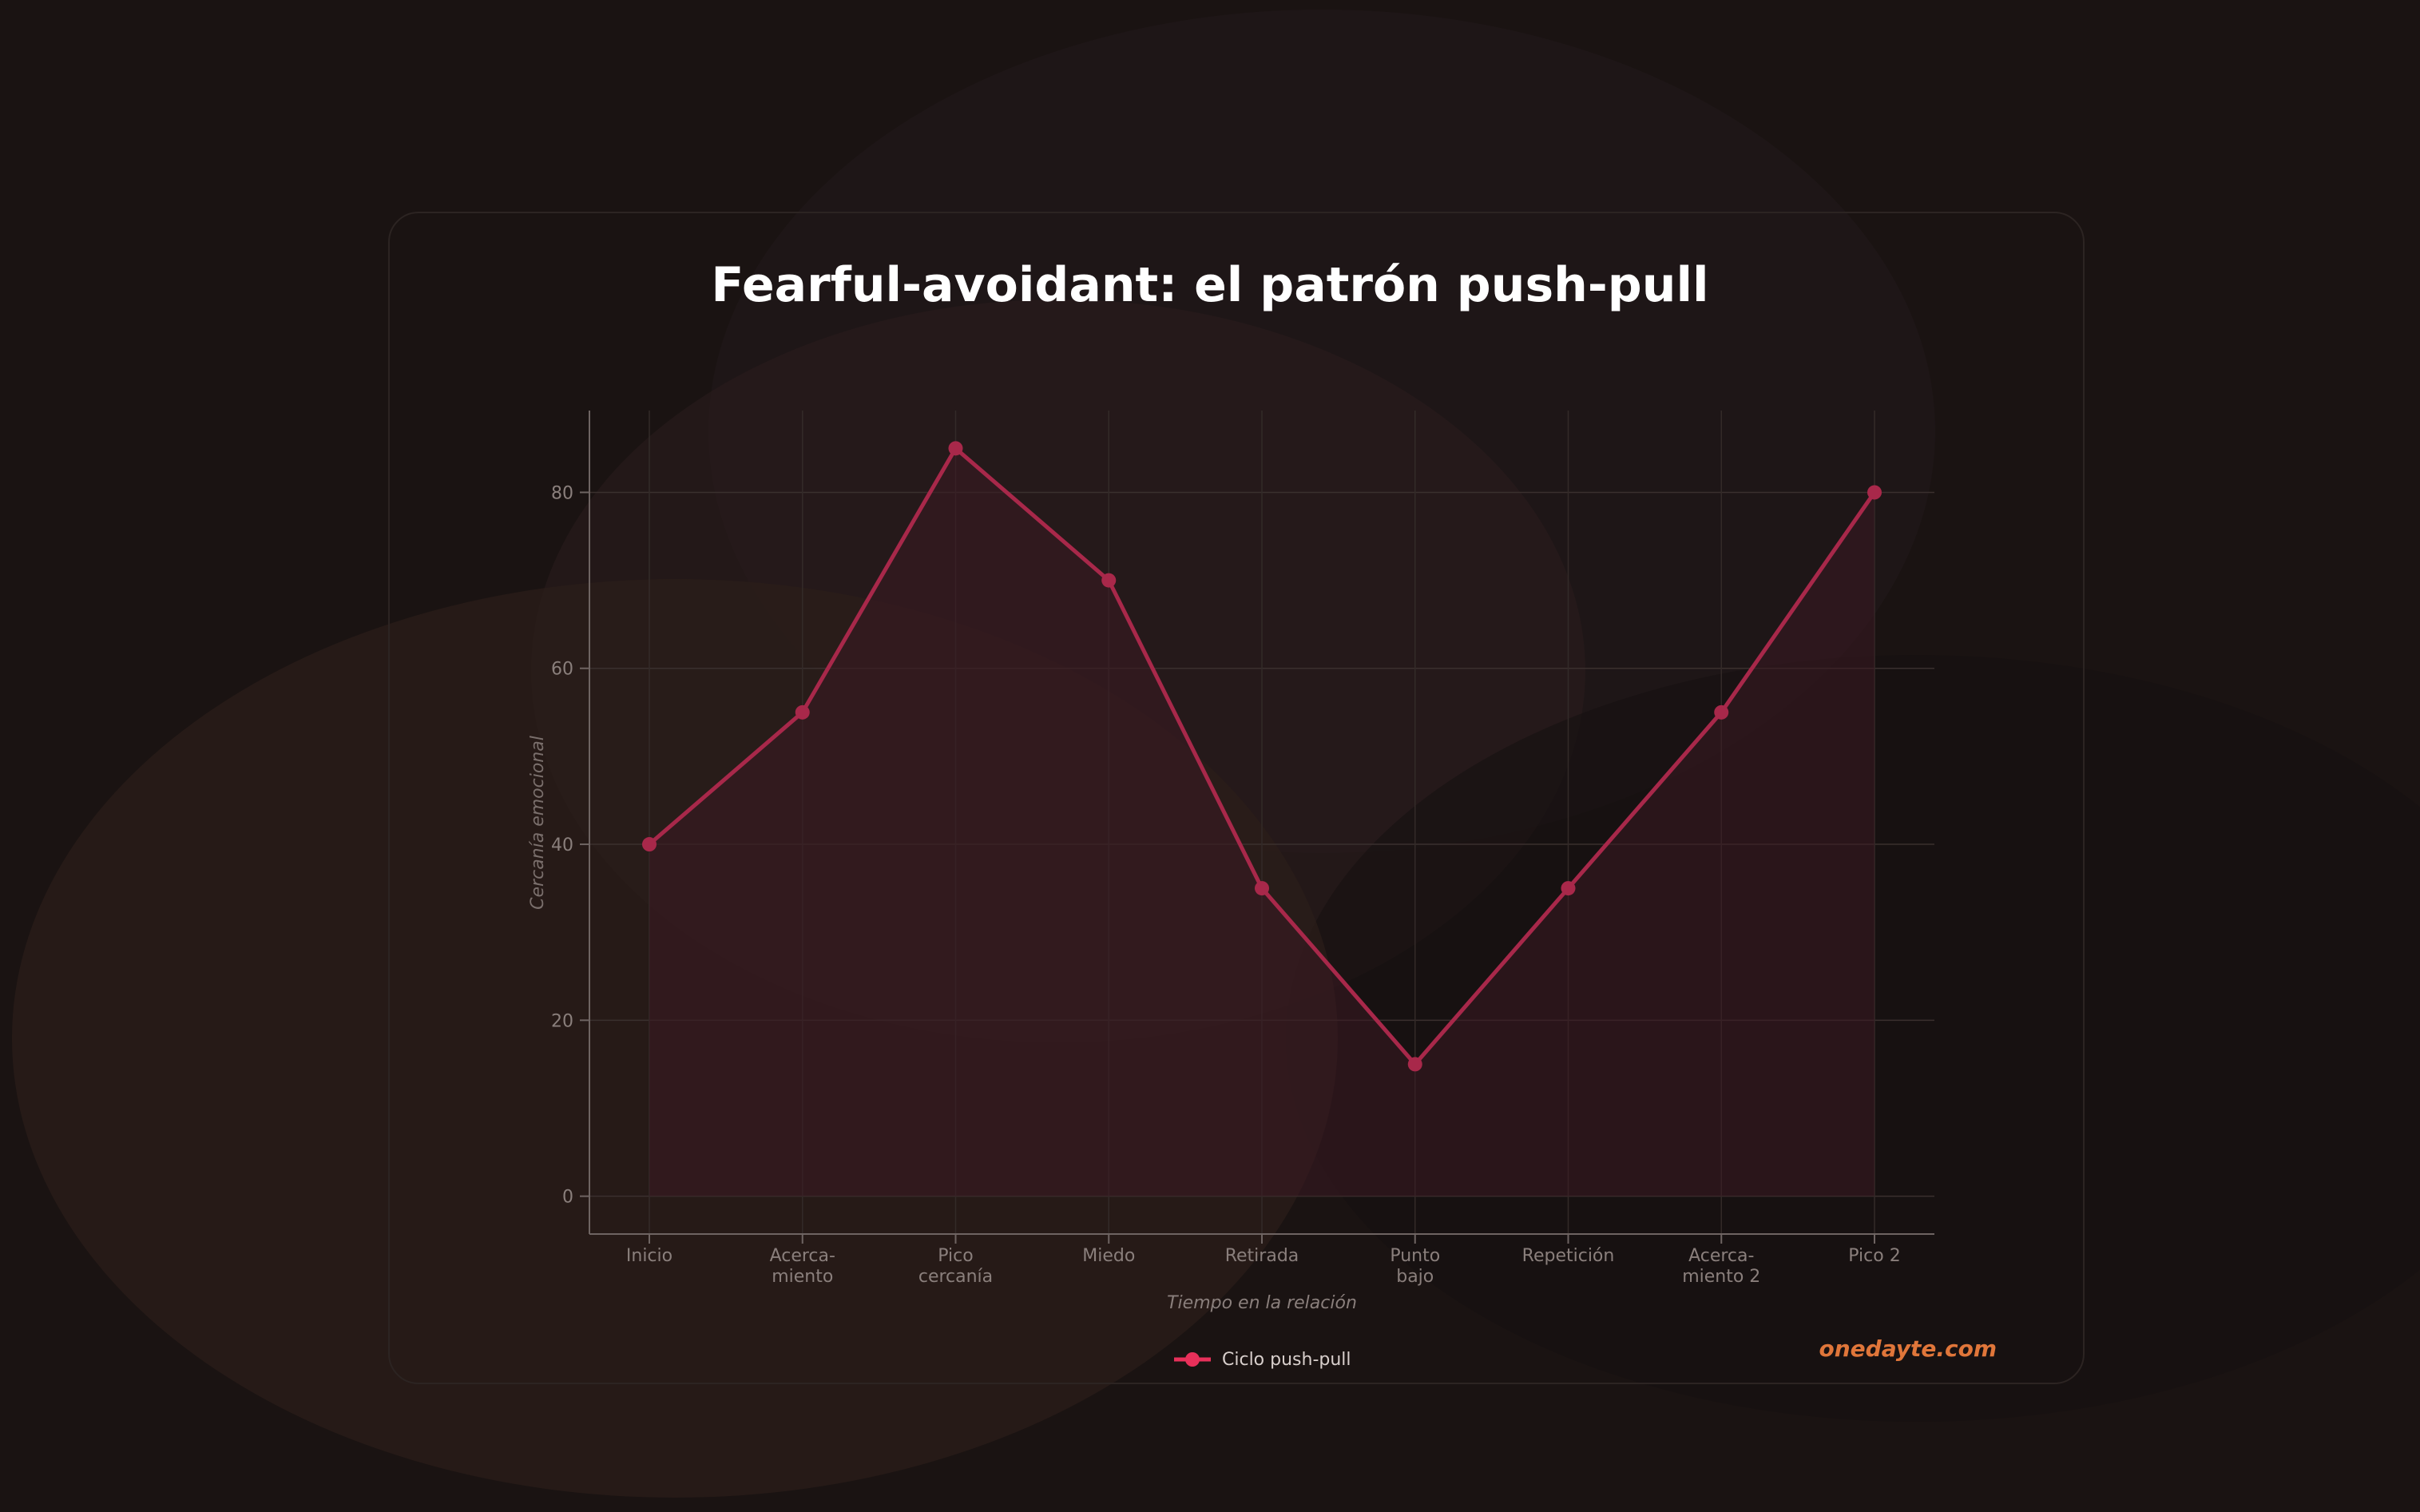  What do you see at coordinates (1262, 1303) in the screenshot?
I see `x-axis-label: Tiempo en la relación` at bounding box center [1262, 1303].